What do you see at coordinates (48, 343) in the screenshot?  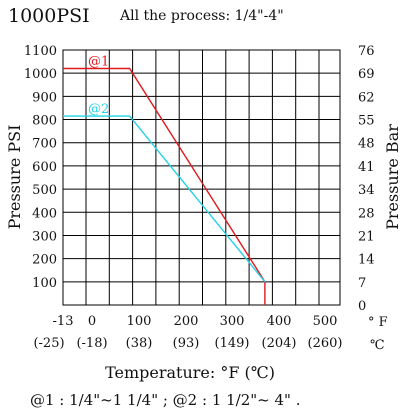 I see `x-tick-label-c: (-25)` at bounding box center [48, 343].